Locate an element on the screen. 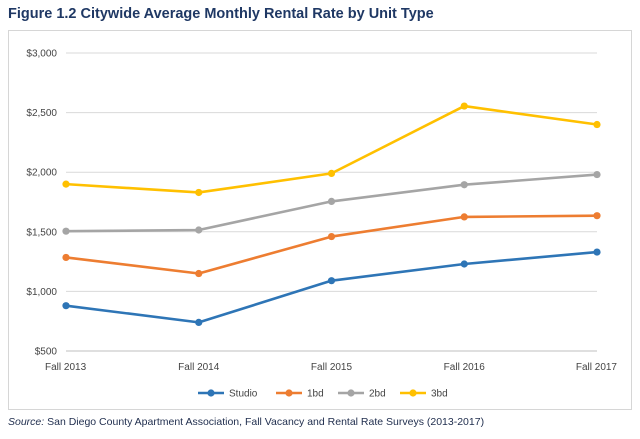 The width and height of the screenshot is (640, 439). series-studio is located at coordinates (331, 287).